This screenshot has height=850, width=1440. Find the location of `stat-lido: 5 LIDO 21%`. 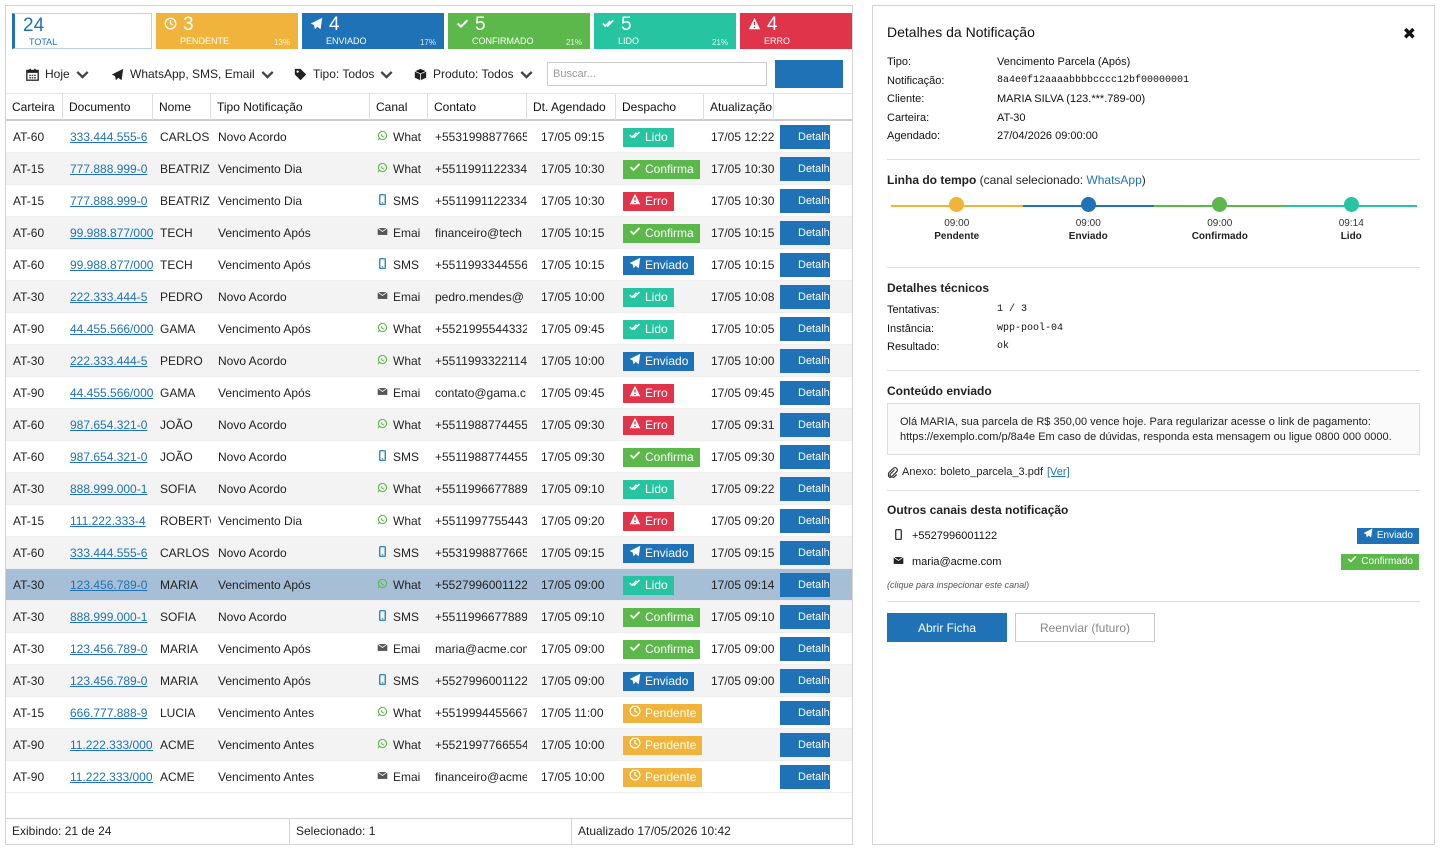

stat-lido: 5 LIDO 21% is located at coordinates (665, 31).